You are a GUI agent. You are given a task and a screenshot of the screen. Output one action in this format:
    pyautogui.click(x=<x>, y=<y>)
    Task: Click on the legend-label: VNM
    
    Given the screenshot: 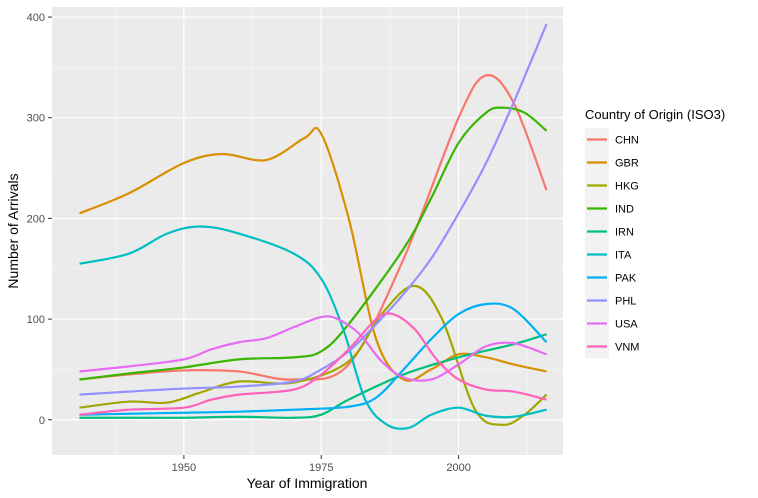 What is the action you would take?
    pyautogui.click(x=627, y=348)
    